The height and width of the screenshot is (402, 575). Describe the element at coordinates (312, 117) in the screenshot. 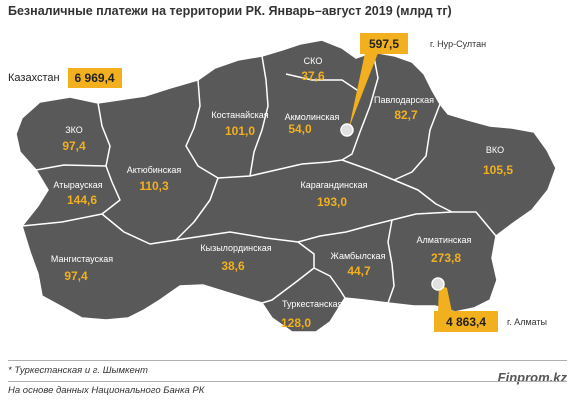

I see `region-name-akmola: Акмолинская` at that location.